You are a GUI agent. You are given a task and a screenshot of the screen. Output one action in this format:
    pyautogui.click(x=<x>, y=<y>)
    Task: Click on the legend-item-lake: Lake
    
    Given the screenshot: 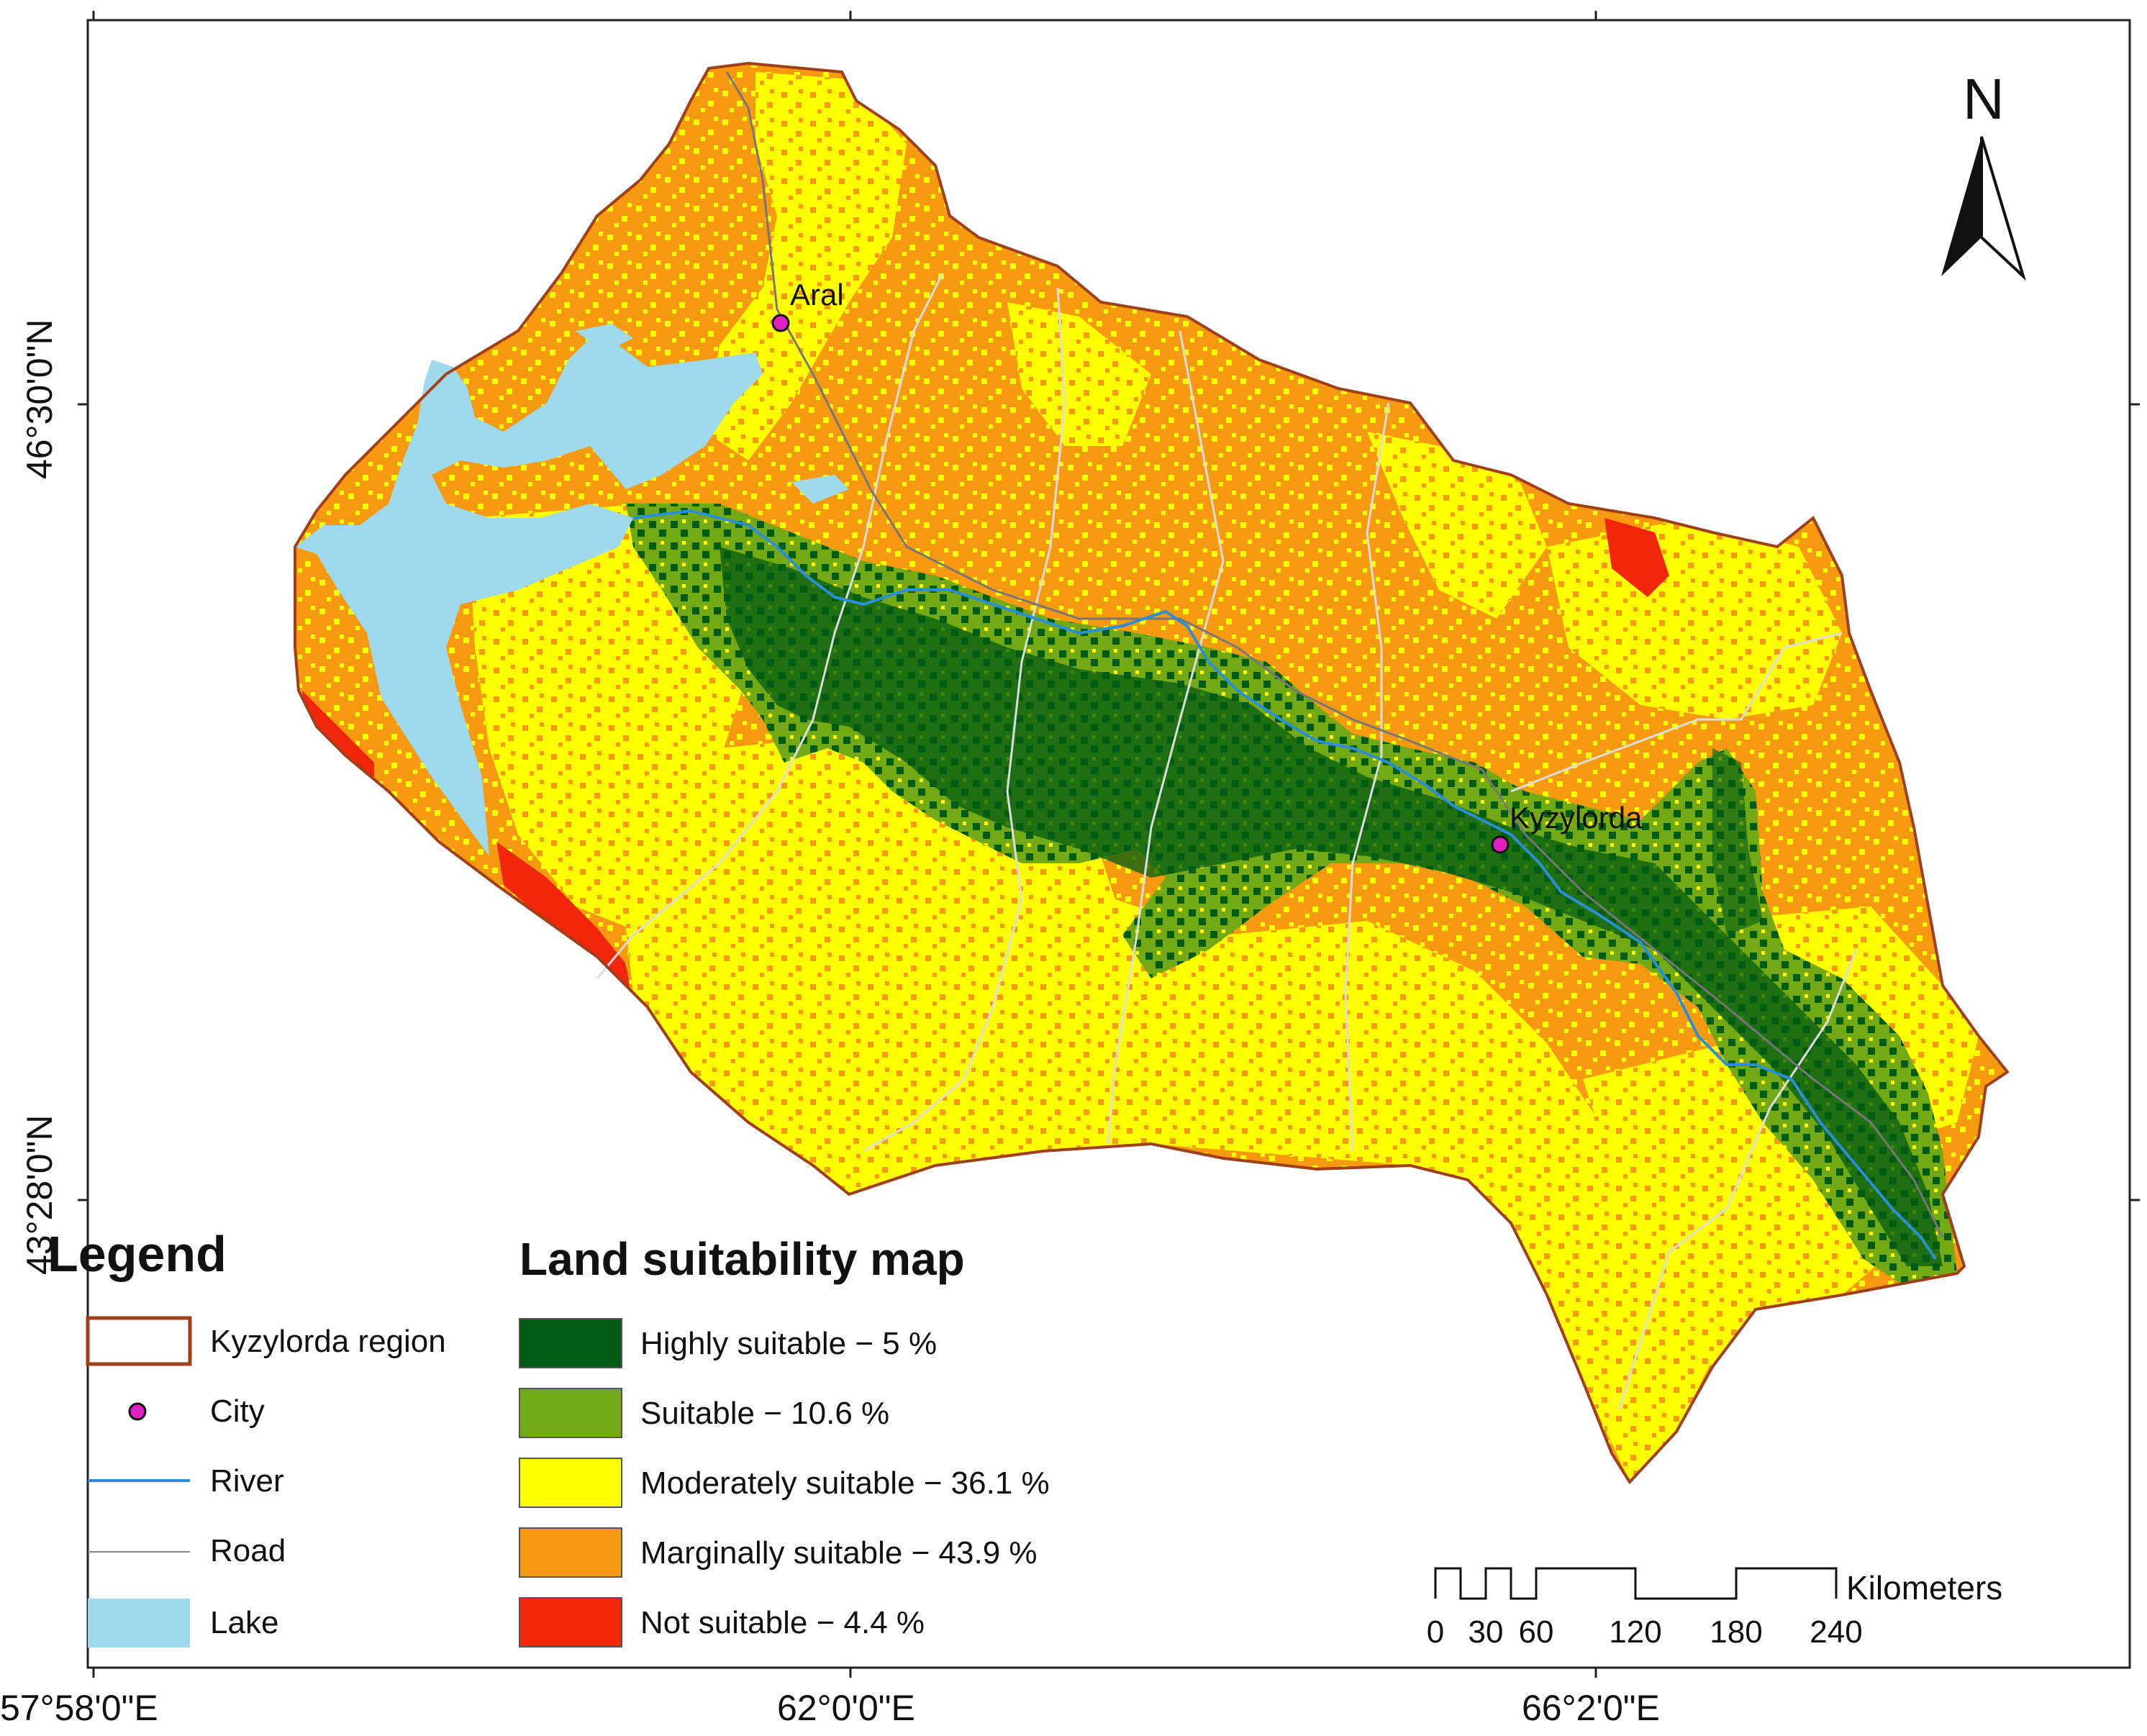 What is the action you would take?
    pyautogui.click(x=244, y=1623)
    